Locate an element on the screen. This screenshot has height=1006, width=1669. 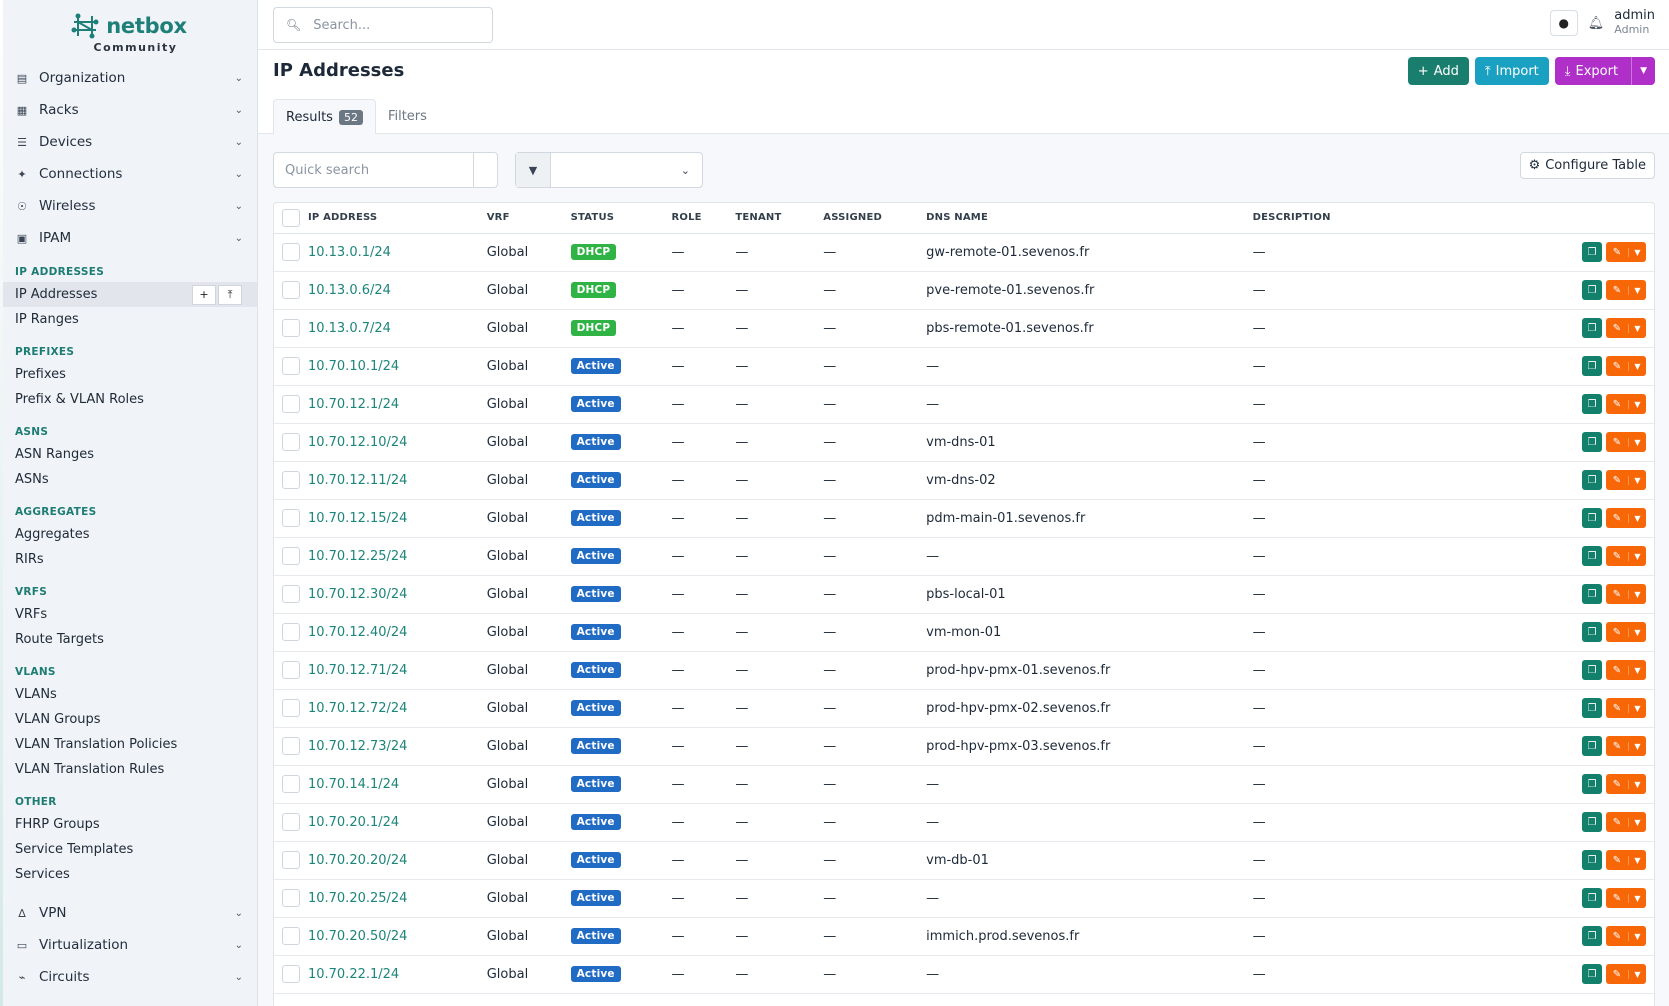
theme-toggle-lightbulb-icon: ● is located at coordinates (1563, 23).